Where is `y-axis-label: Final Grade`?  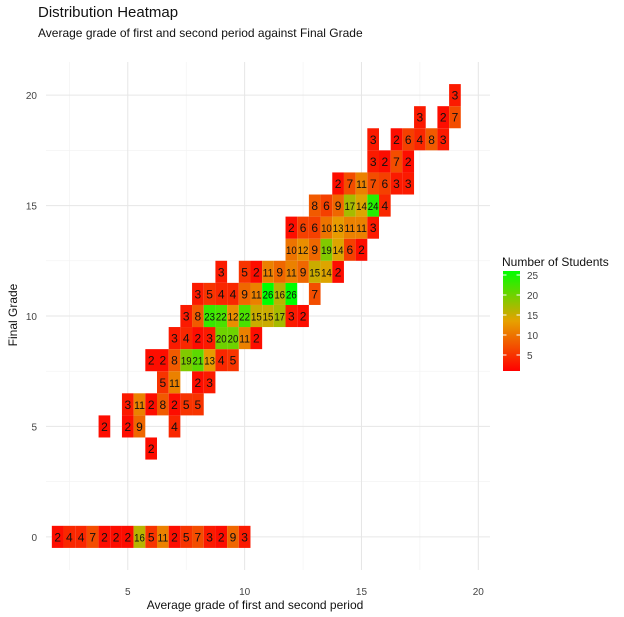 y-axis-label: Final Grade is located at coordinates (13, 314).